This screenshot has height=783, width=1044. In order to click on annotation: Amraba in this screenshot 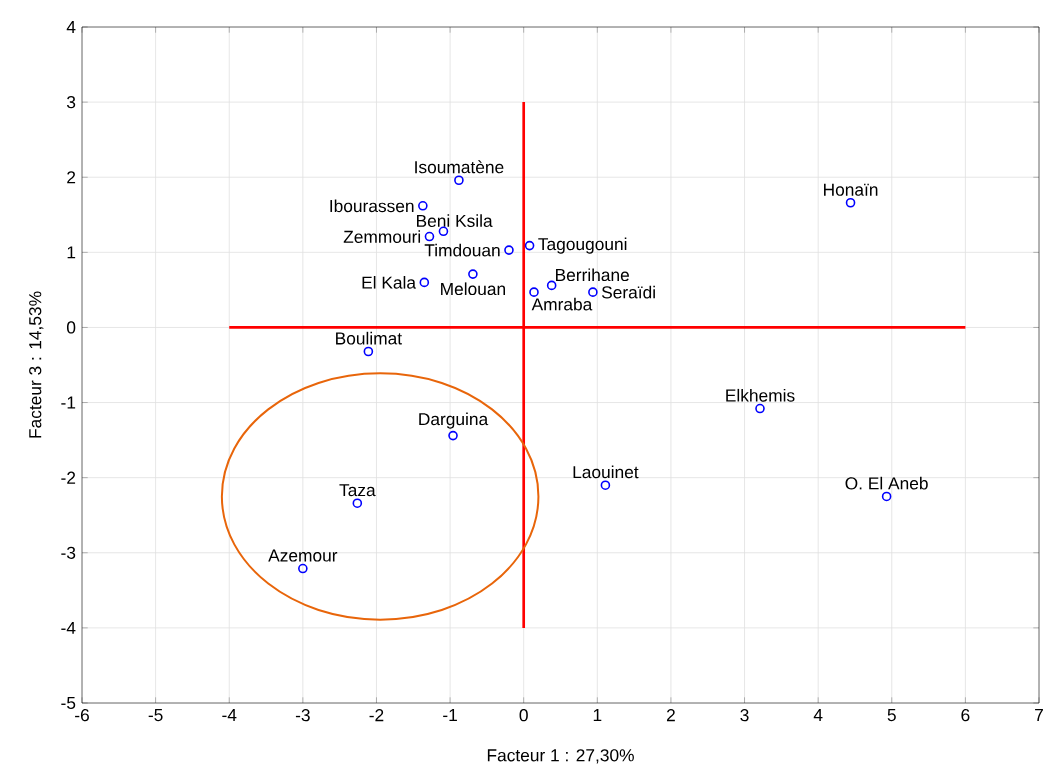, I will do `click(562, 304)`.